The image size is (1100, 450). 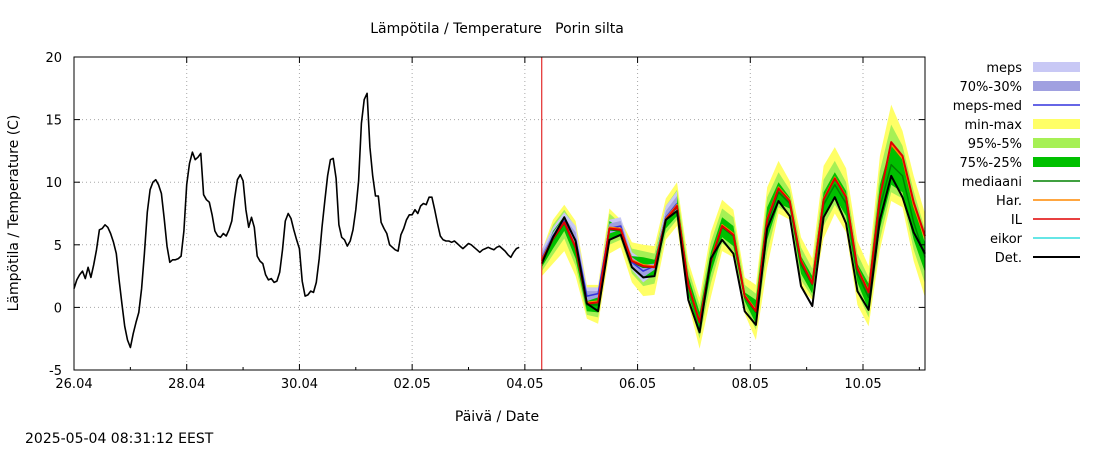 I want to click on y-tick-label: 10, so click(x=53, y=183).